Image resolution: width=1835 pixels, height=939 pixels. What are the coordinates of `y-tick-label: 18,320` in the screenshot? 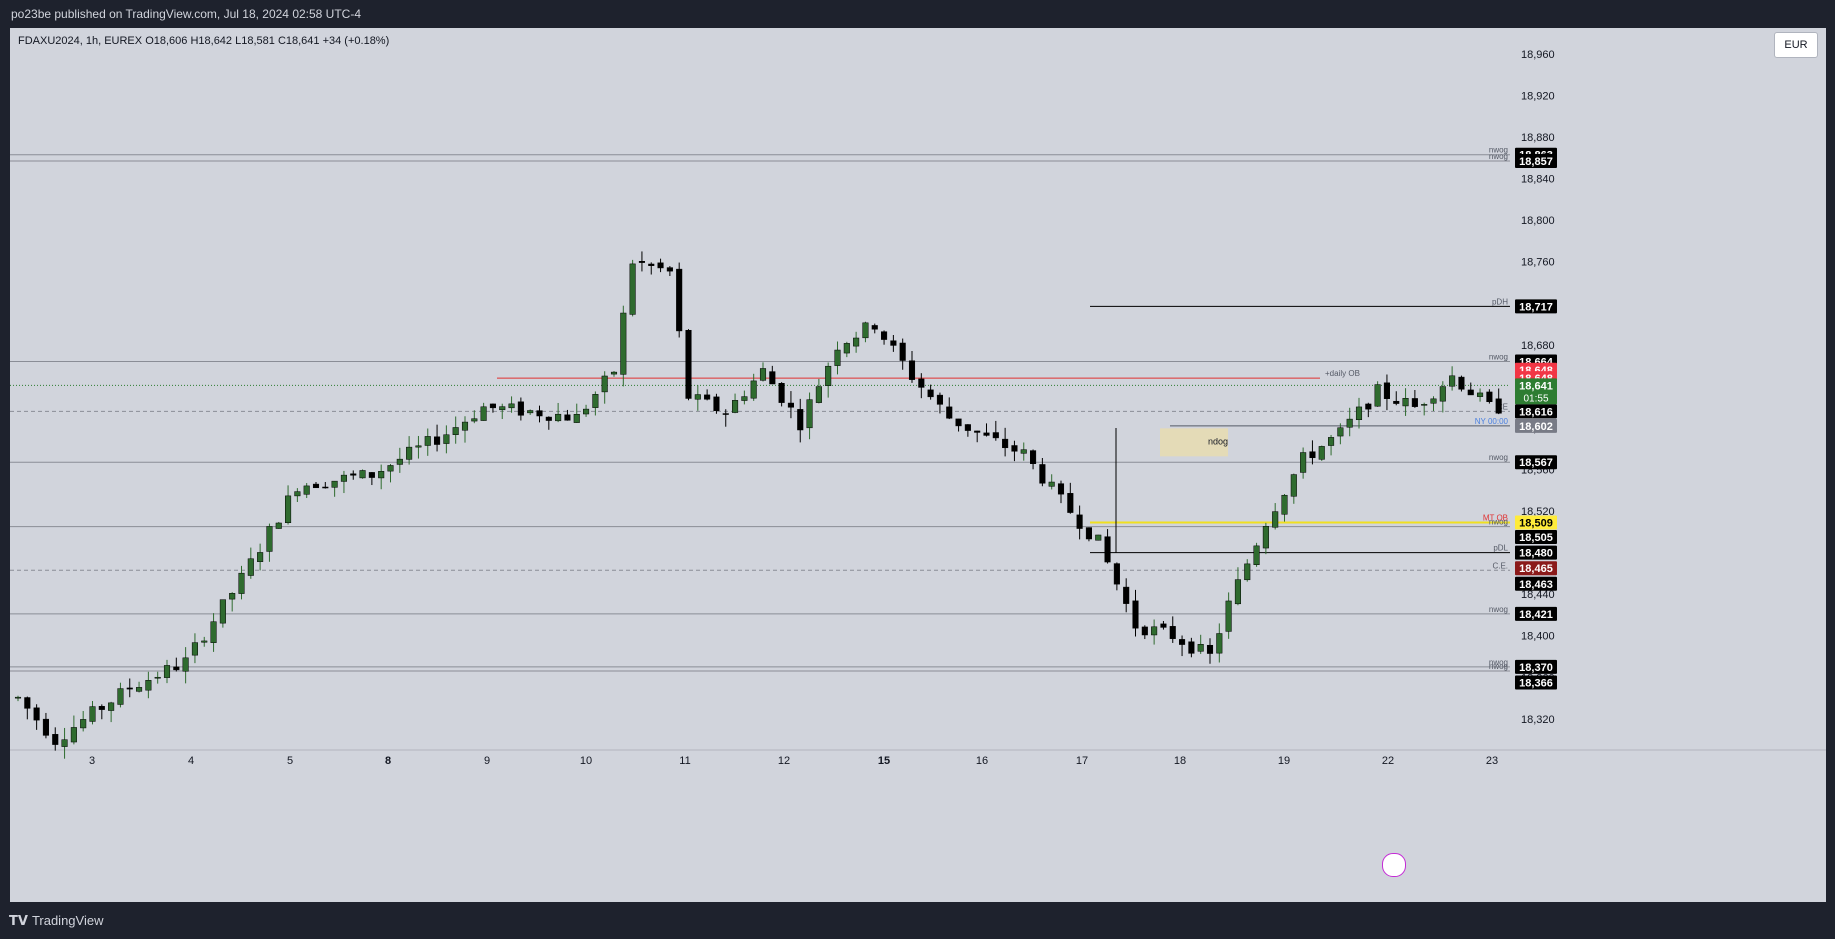 It's located at (1538, 720).